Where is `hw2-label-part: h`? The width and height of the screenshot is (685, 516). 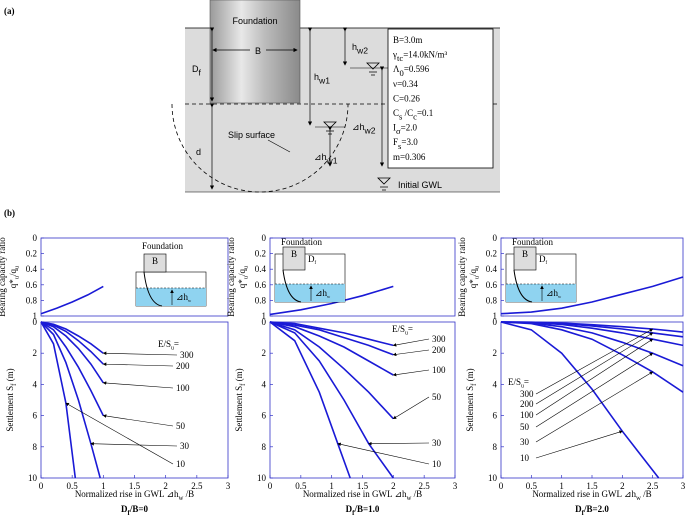 hw2-label-part: h is located at coordinates (354, 47).